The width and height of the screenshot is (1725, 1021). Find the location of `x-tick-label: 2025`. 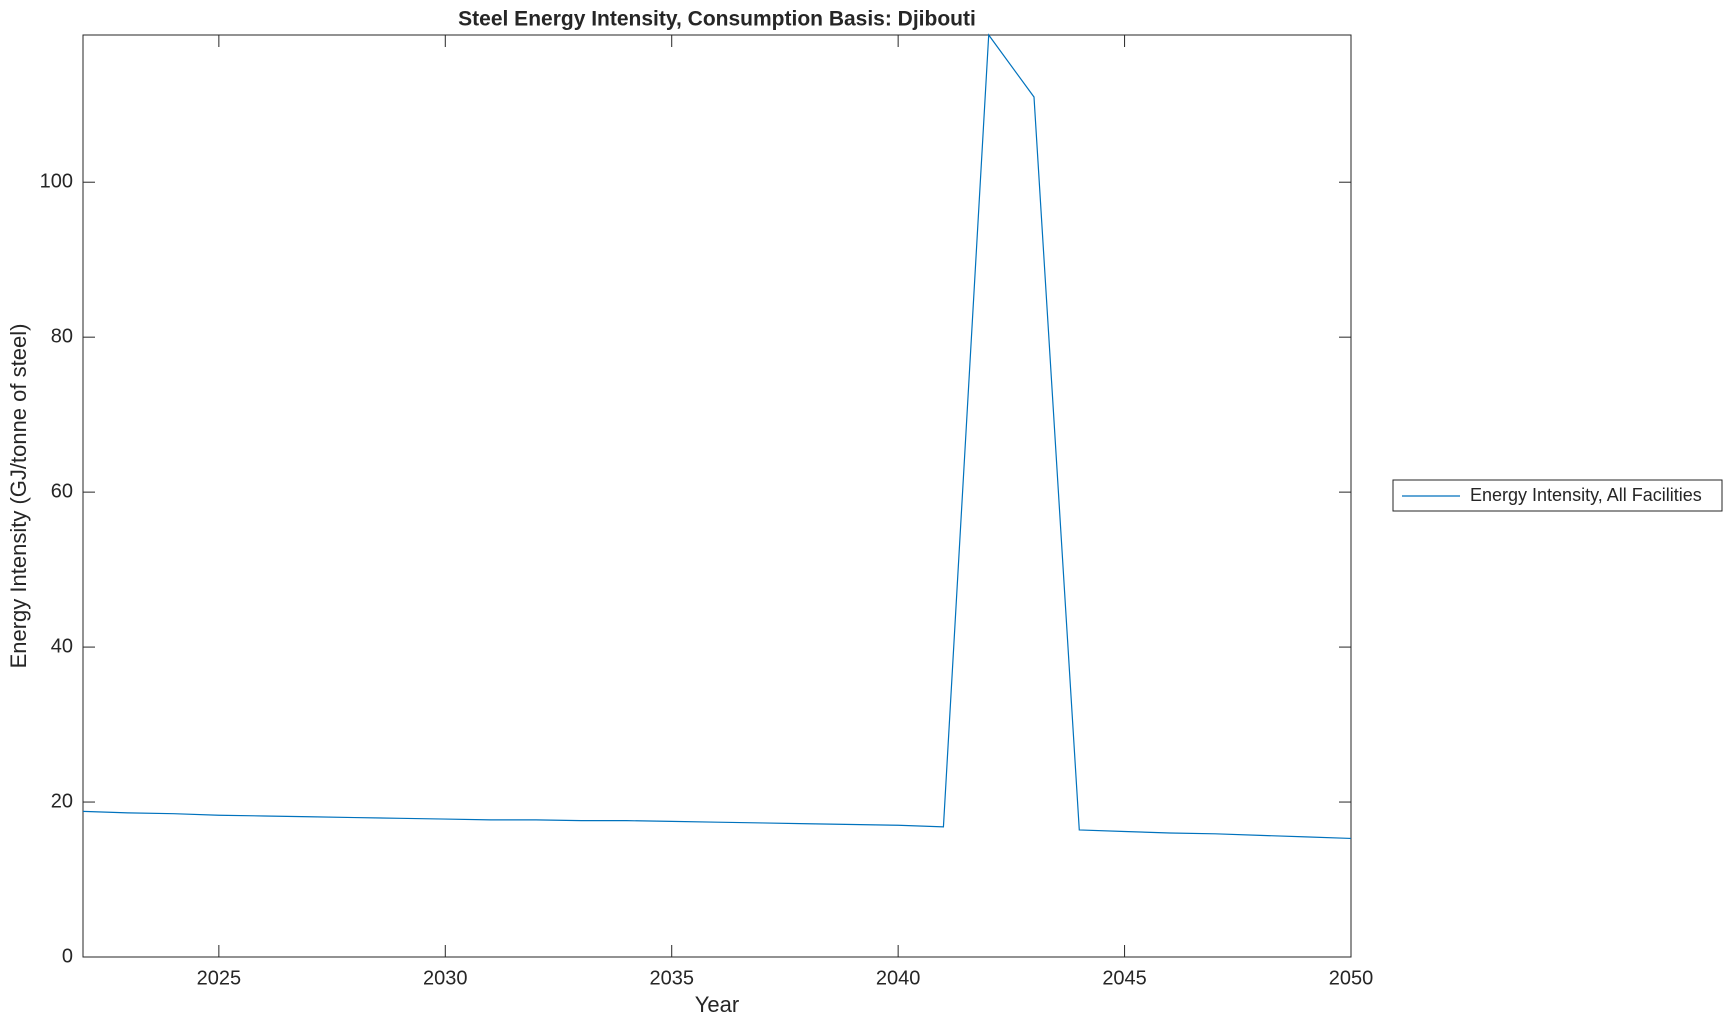

x-tick-label: 2025 is located at coordinates (219, 978).